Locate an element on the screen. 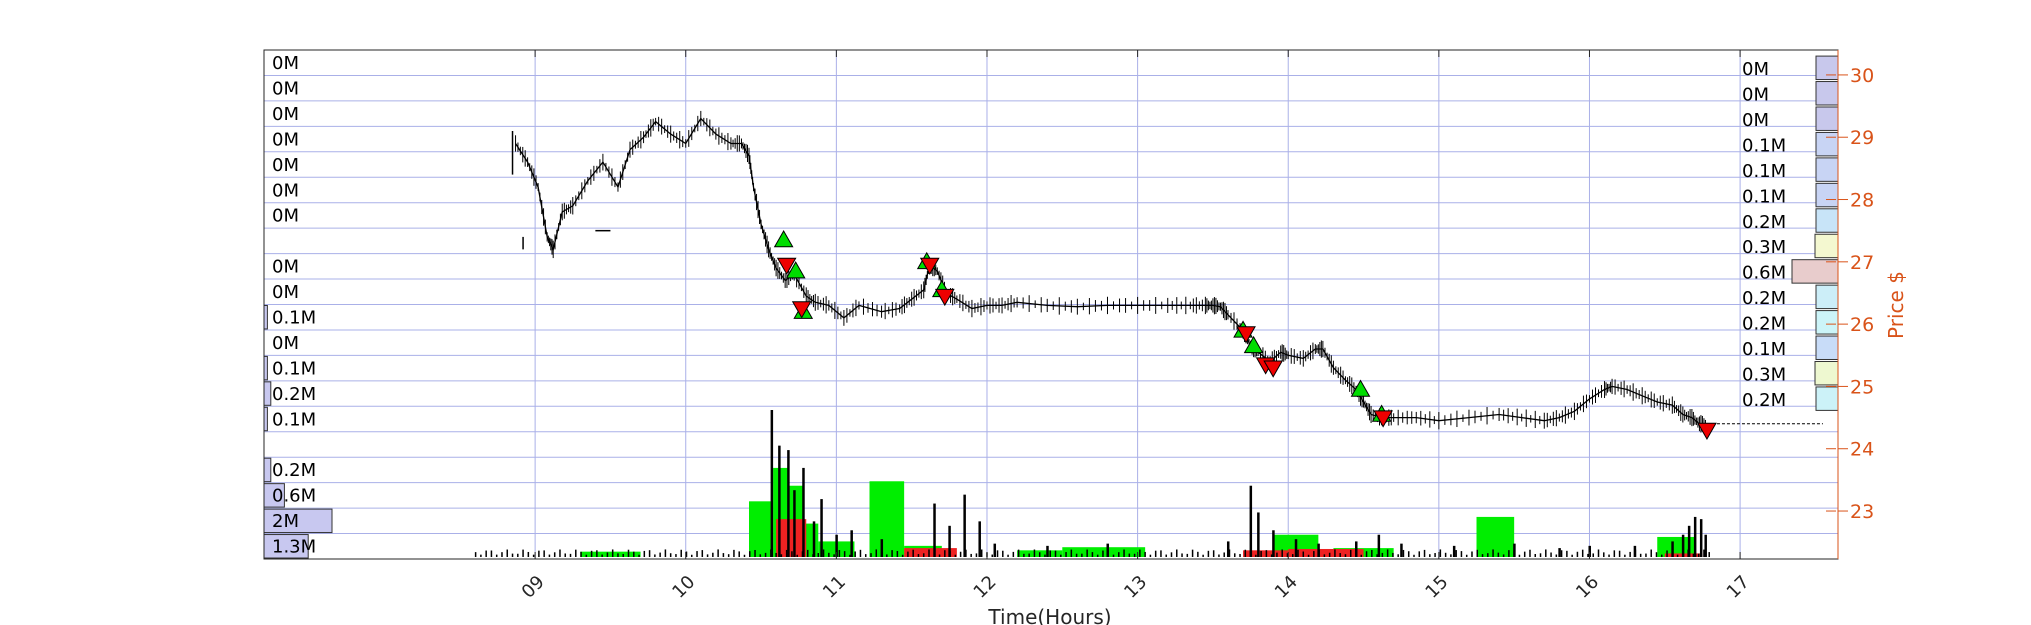 The image size is (2031, 625). y-axis-label: Price $ is located at coordinates (1896, 305).